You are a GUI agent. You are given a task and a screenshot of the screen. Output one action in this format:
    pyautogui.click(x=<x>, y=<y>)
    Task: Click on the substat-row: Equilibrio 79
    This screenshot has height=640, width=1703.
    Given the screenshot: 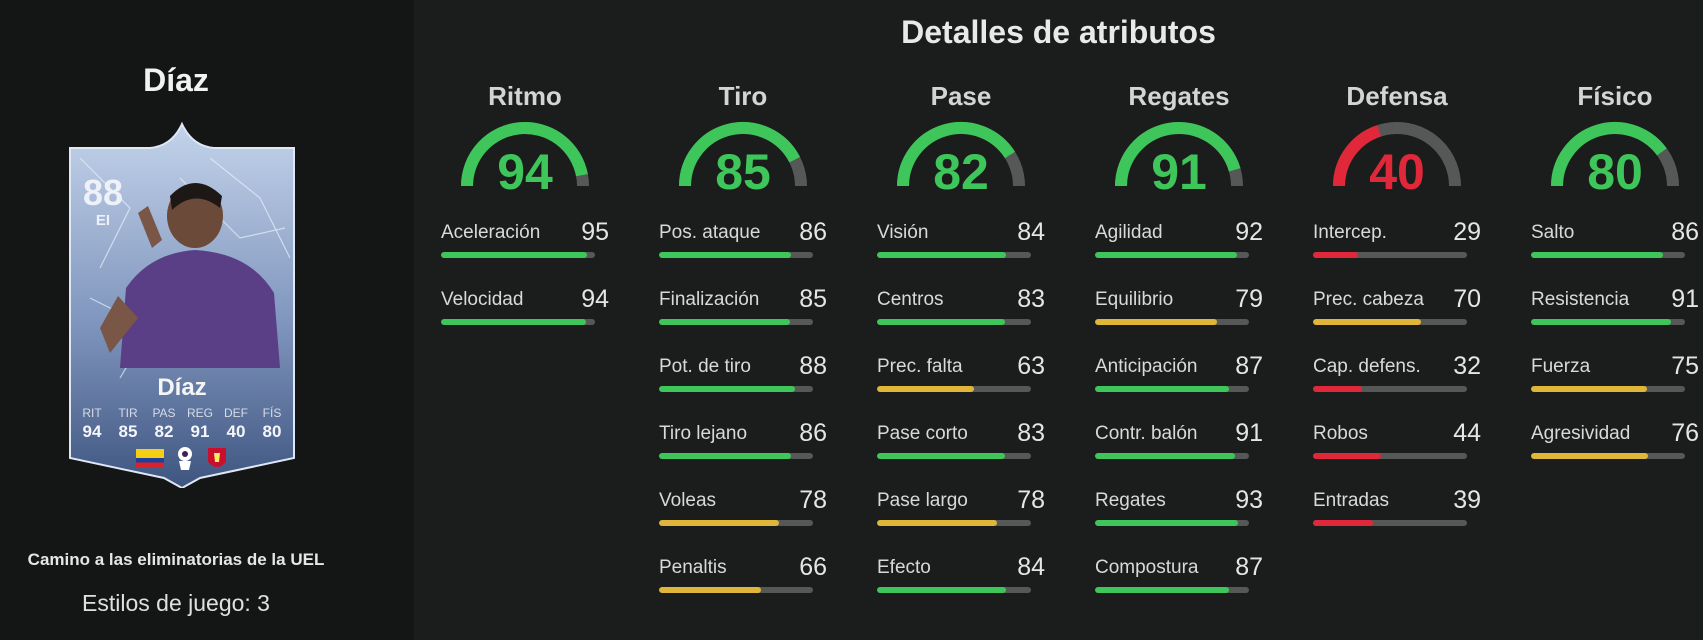 What is the action you would take?
    pyautogui.click(x=1179, y=312)
    